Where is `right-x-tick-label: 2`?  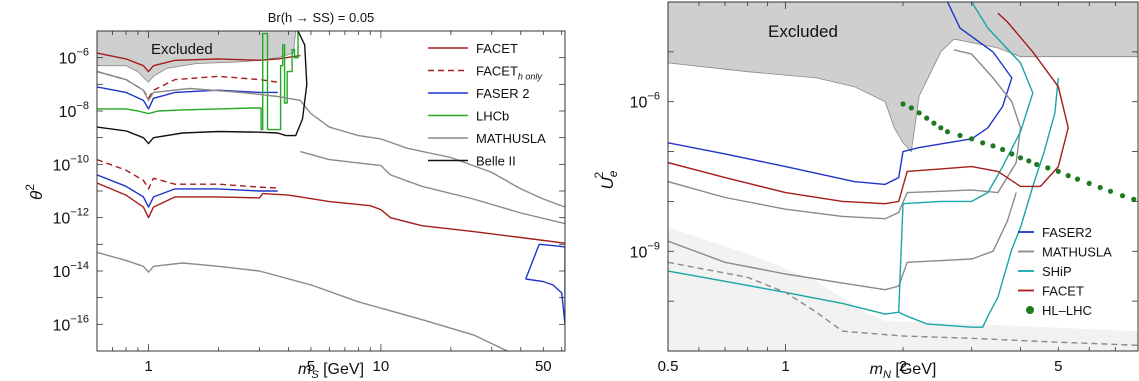 right-x-tick-label: 2 is located at coordinates (903, 366).